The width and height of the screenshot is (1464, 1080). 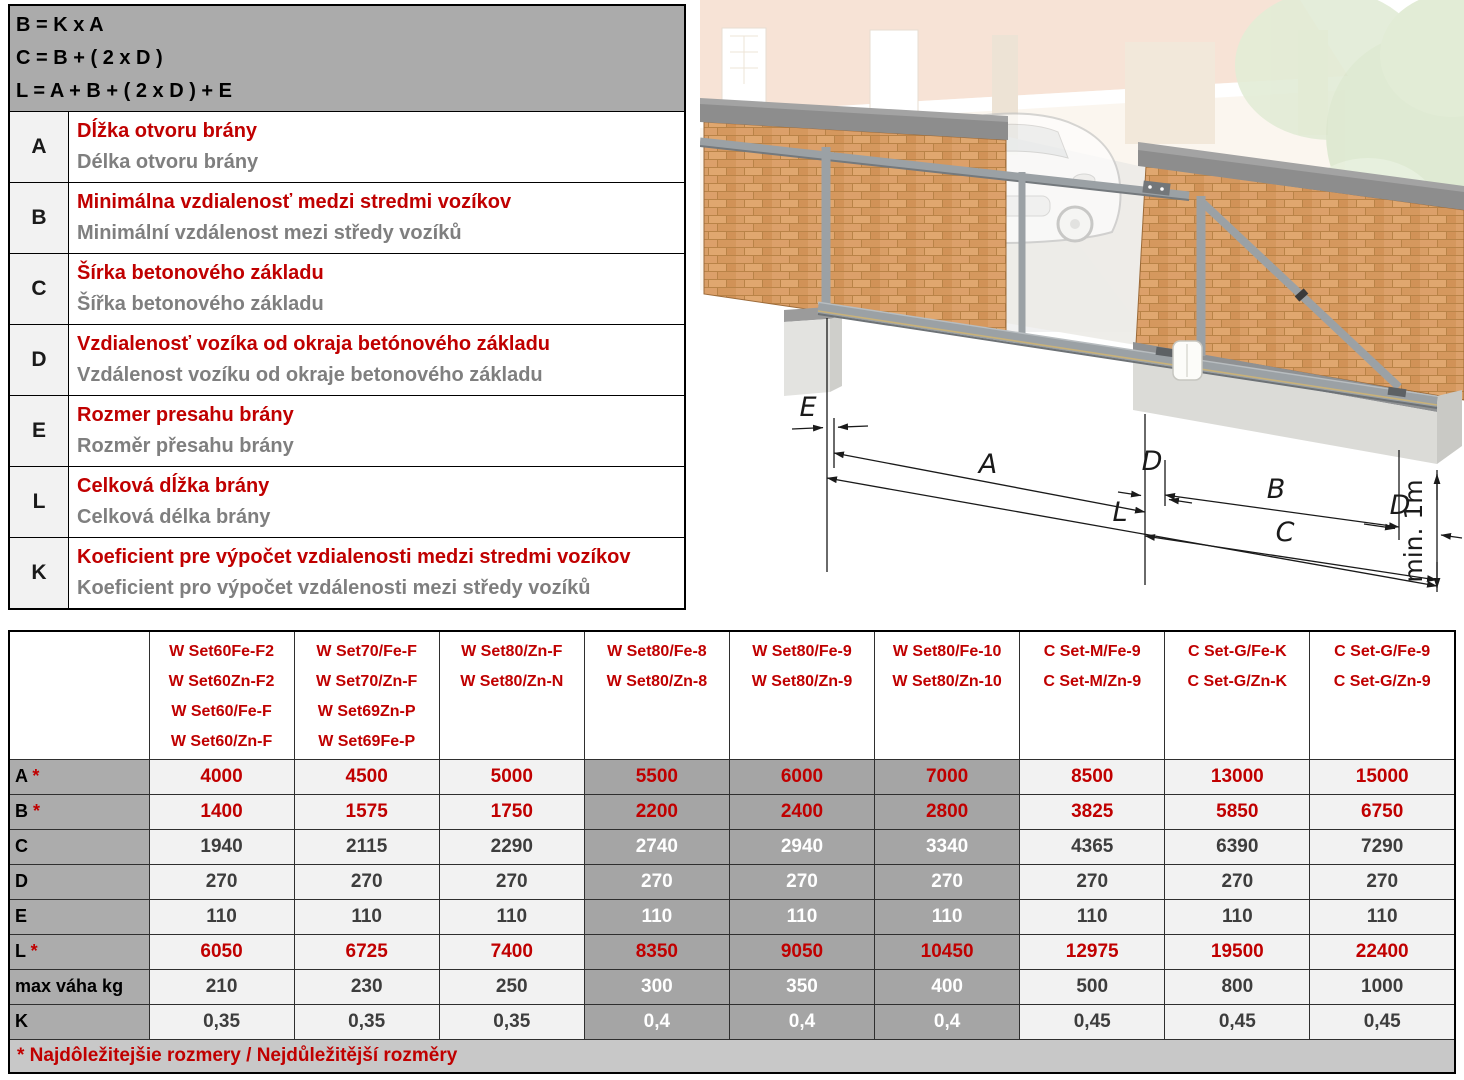 What do you see at coordinates (947, 951) in the screenshot?
I see `value-cell: 10450` at bounding box center [947, 951].